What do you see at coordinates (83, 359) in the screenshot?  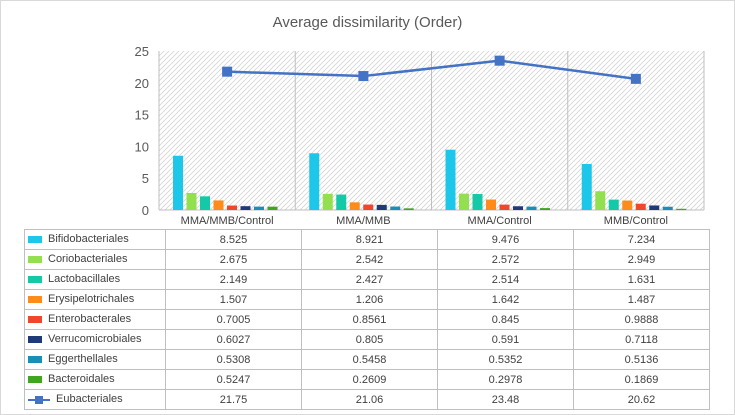 I see `series-name: Eggerthellales` at bounding box center [83, 359].